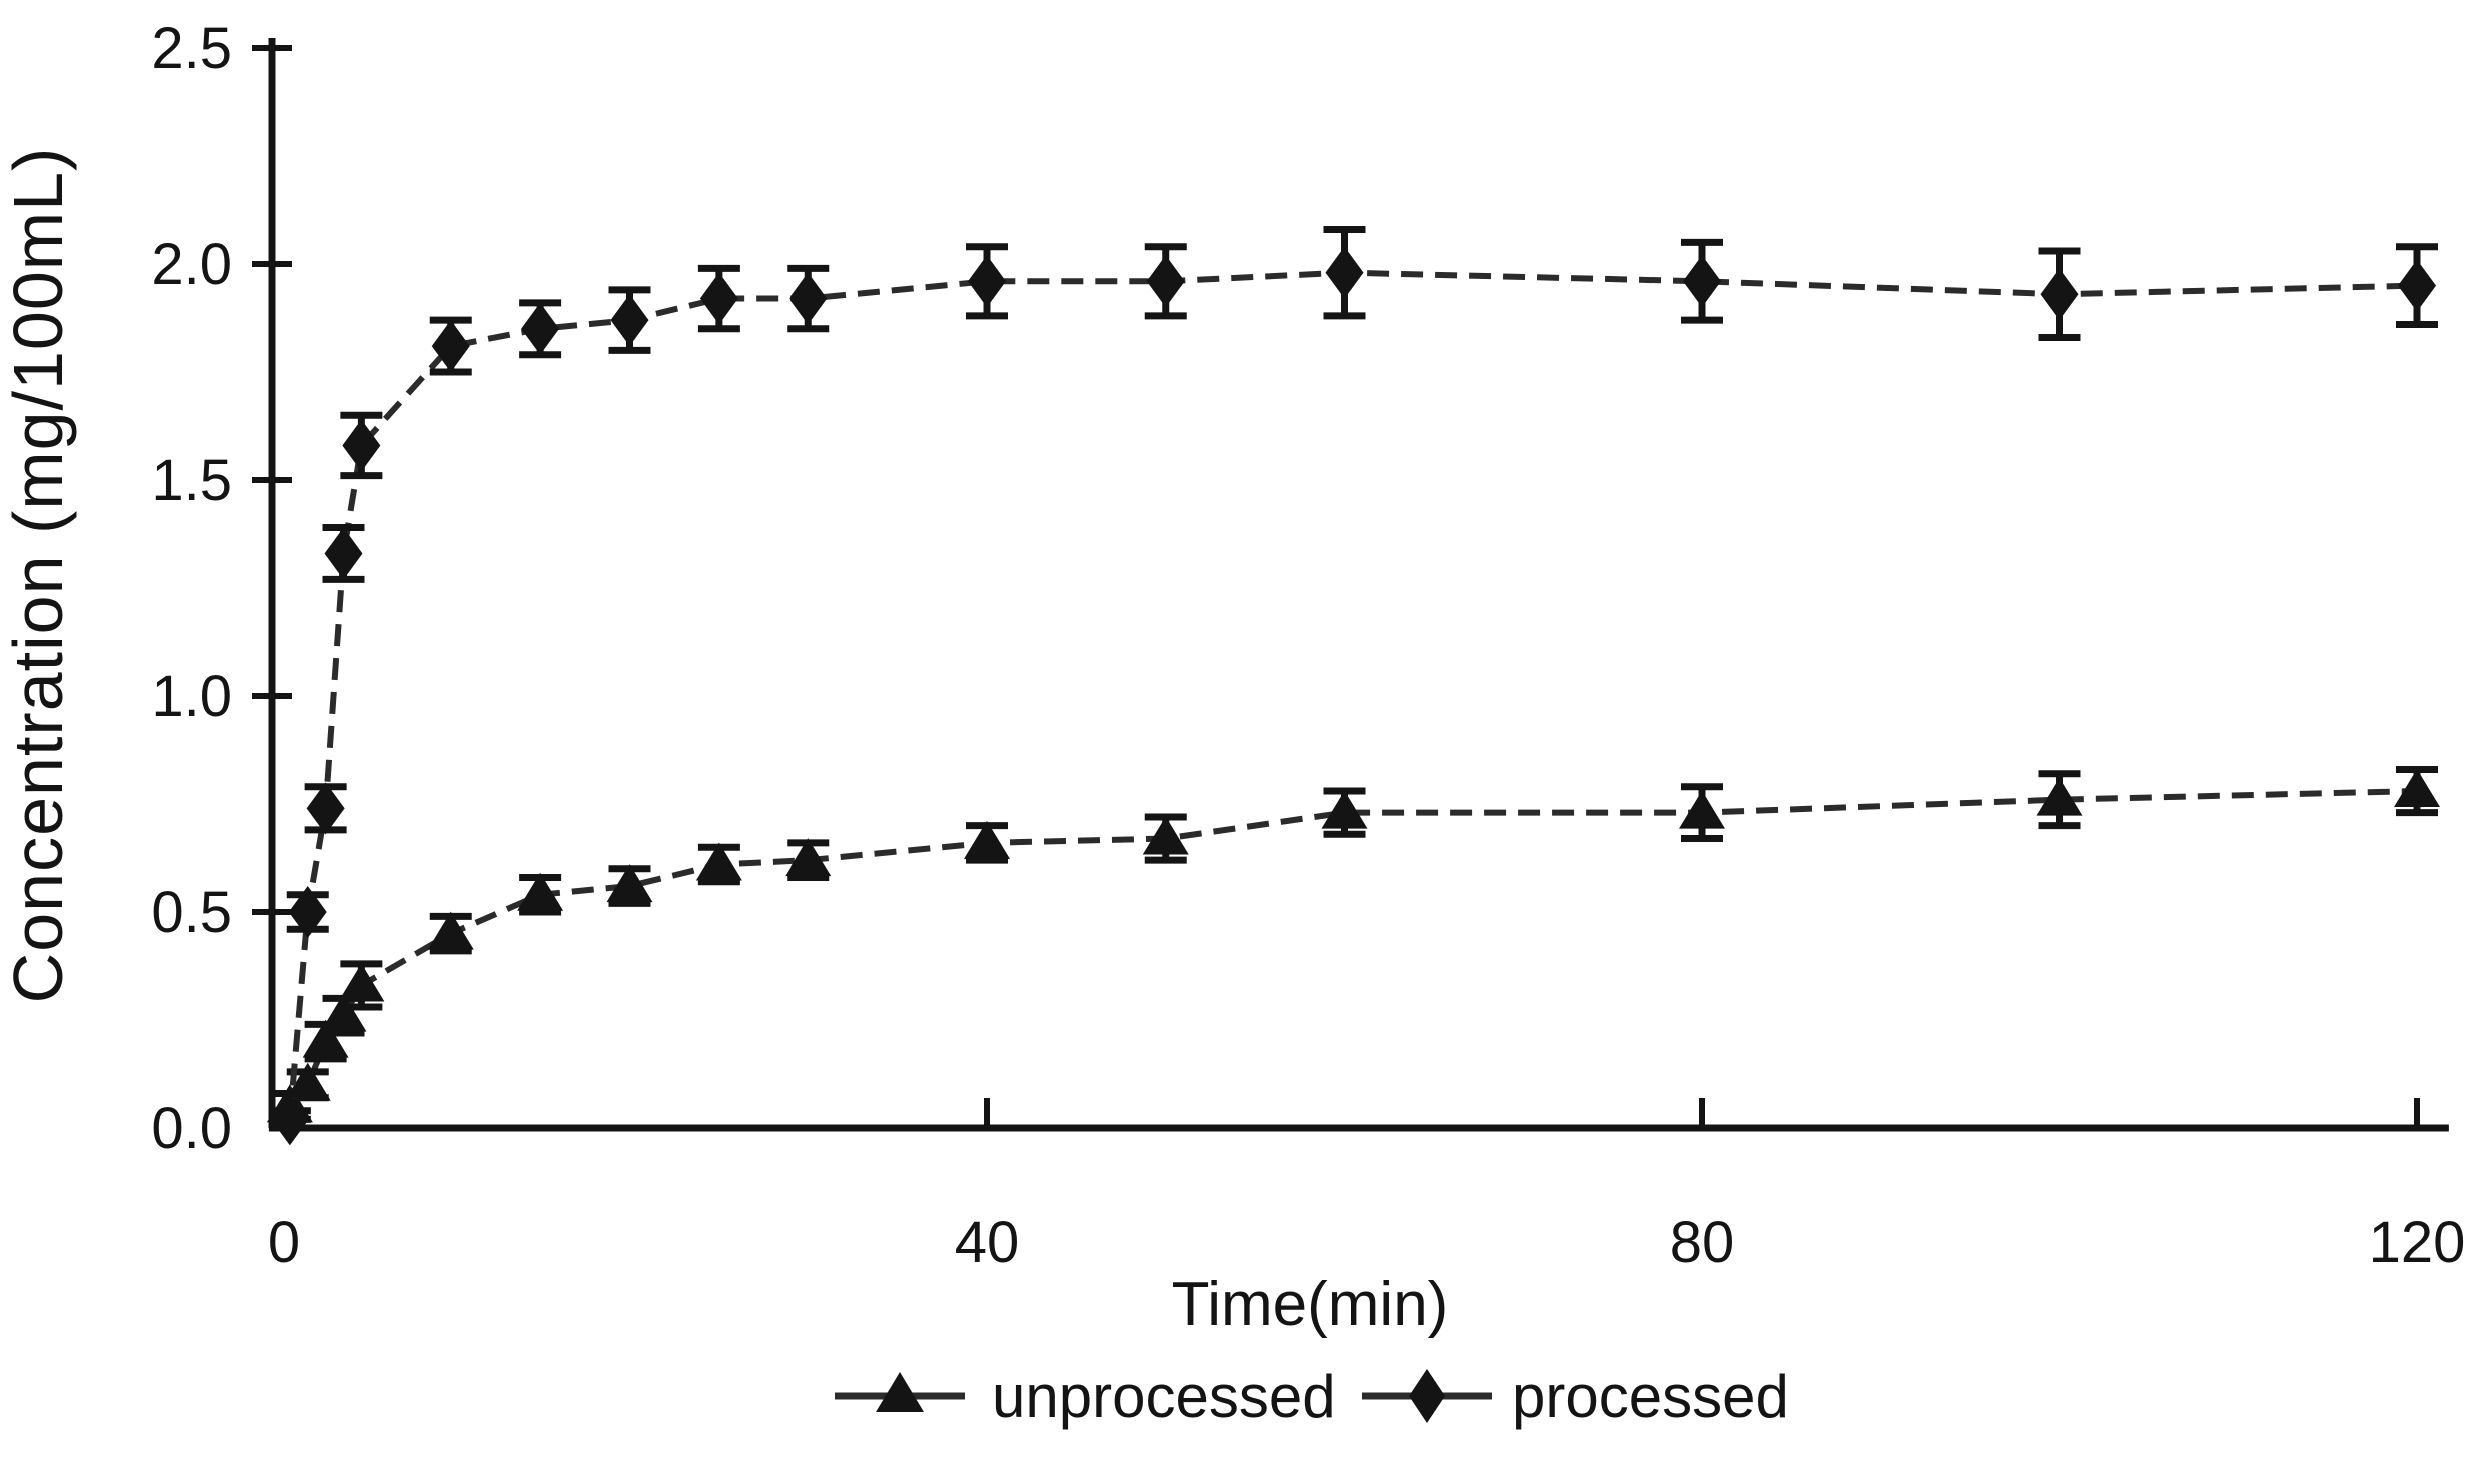 The width and height of the screenshot is (2466, 1468). I want to click on y-tick-label: 2.0, so click(191, 264).